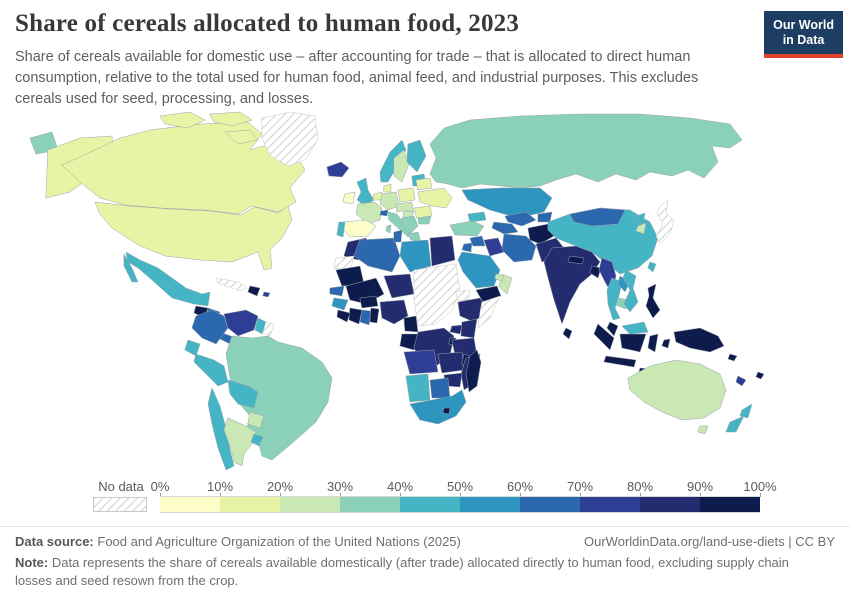 The height and width of the screenshot is (600, 850). Describe the element at coordinates (341, 229) in the screenshot. I see `country-portugal: Portugal` at that location.